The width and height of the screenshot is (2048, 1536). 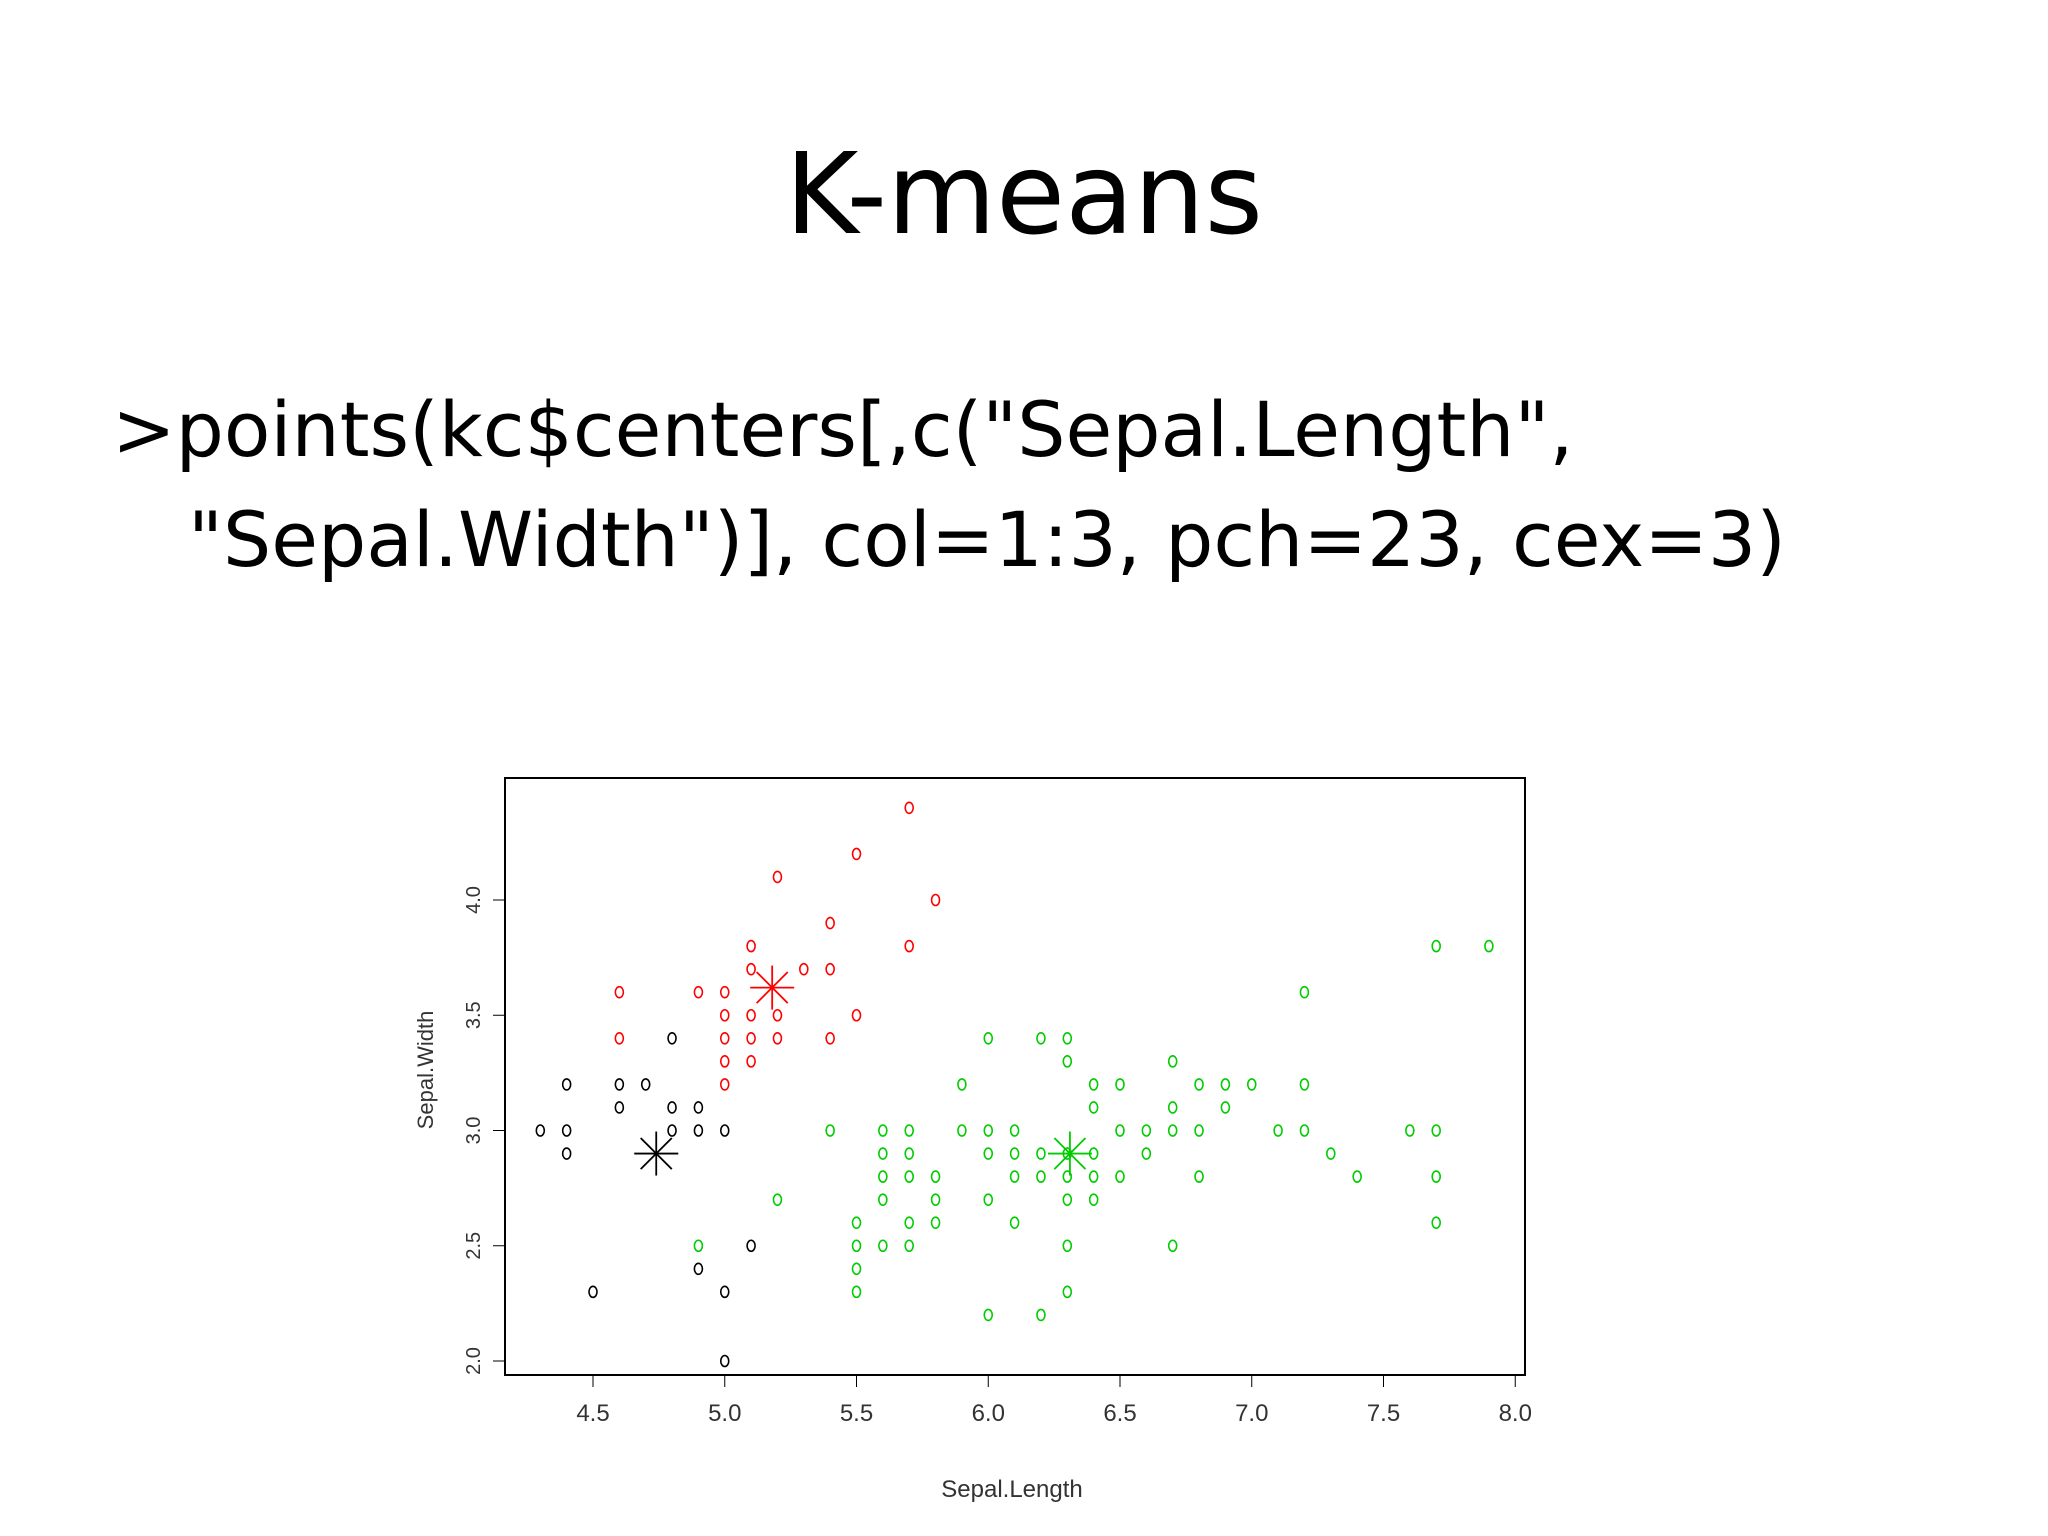 What do you see at coordinates (474, 1131) in the screenshot?
I see `y-tick-label: 3.0` at bounding box center [474, 1131].